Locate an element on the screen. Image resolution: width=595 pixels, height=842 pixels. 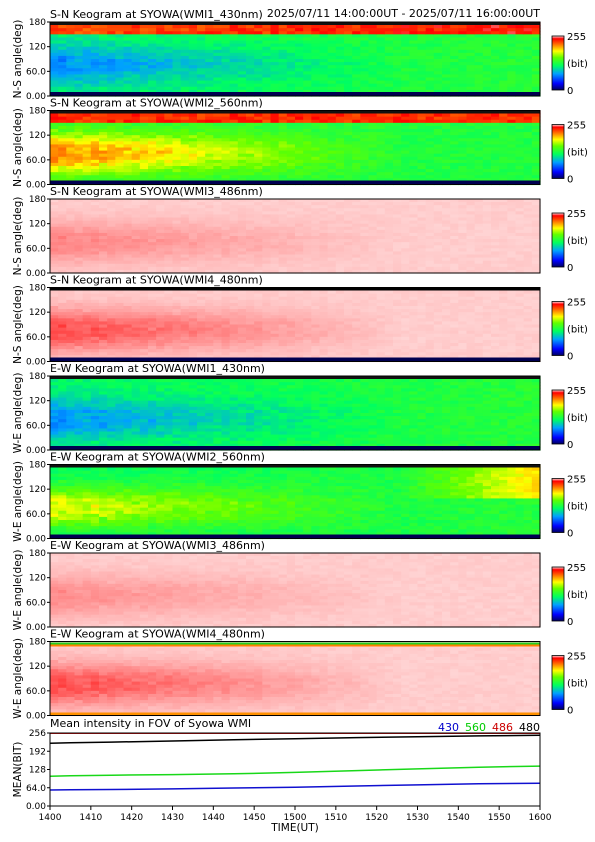
legend-entry-430: 430 is located at coordinates (448, 727).